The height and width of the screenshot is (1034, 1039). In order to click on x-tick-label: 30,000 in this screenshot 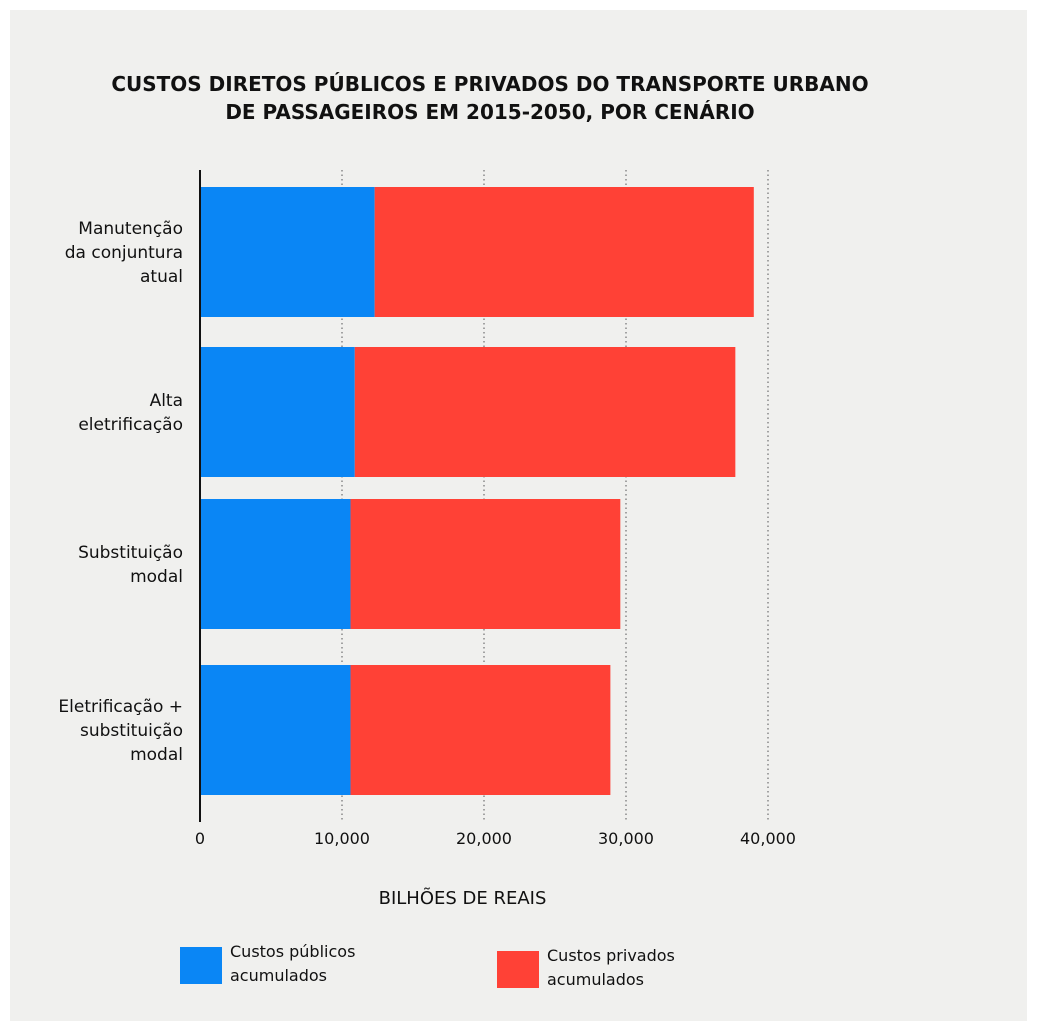, I will do `click(626, 838)`.